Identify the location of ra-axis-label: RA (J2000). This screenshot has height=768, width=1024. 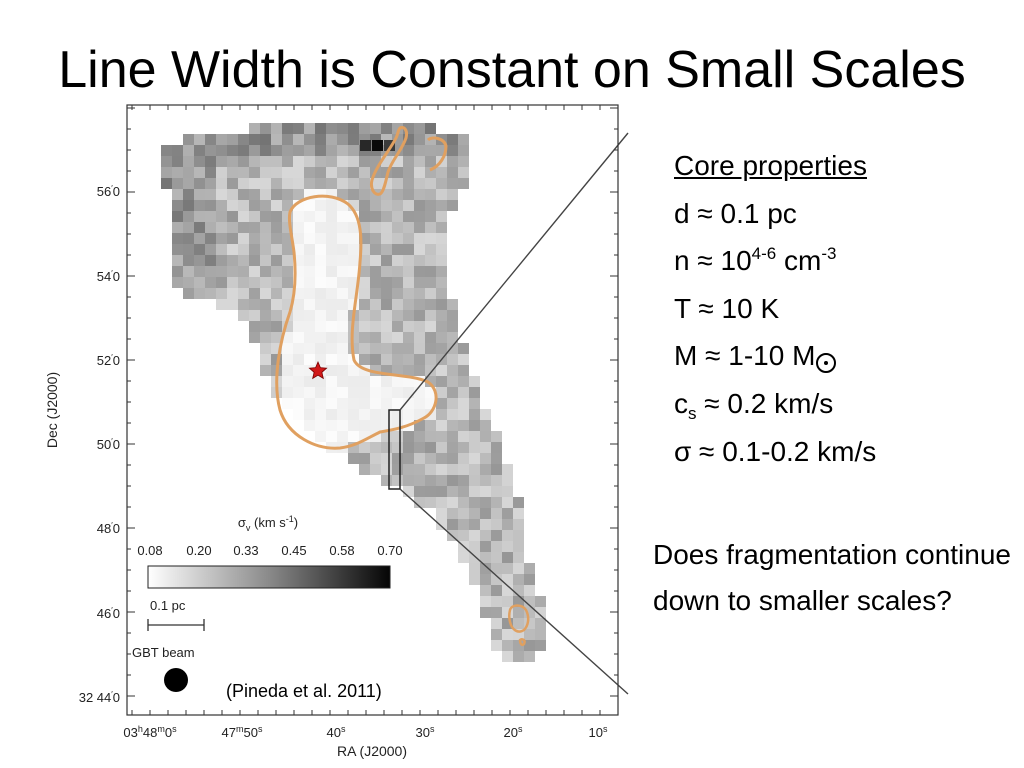
(372, 751).